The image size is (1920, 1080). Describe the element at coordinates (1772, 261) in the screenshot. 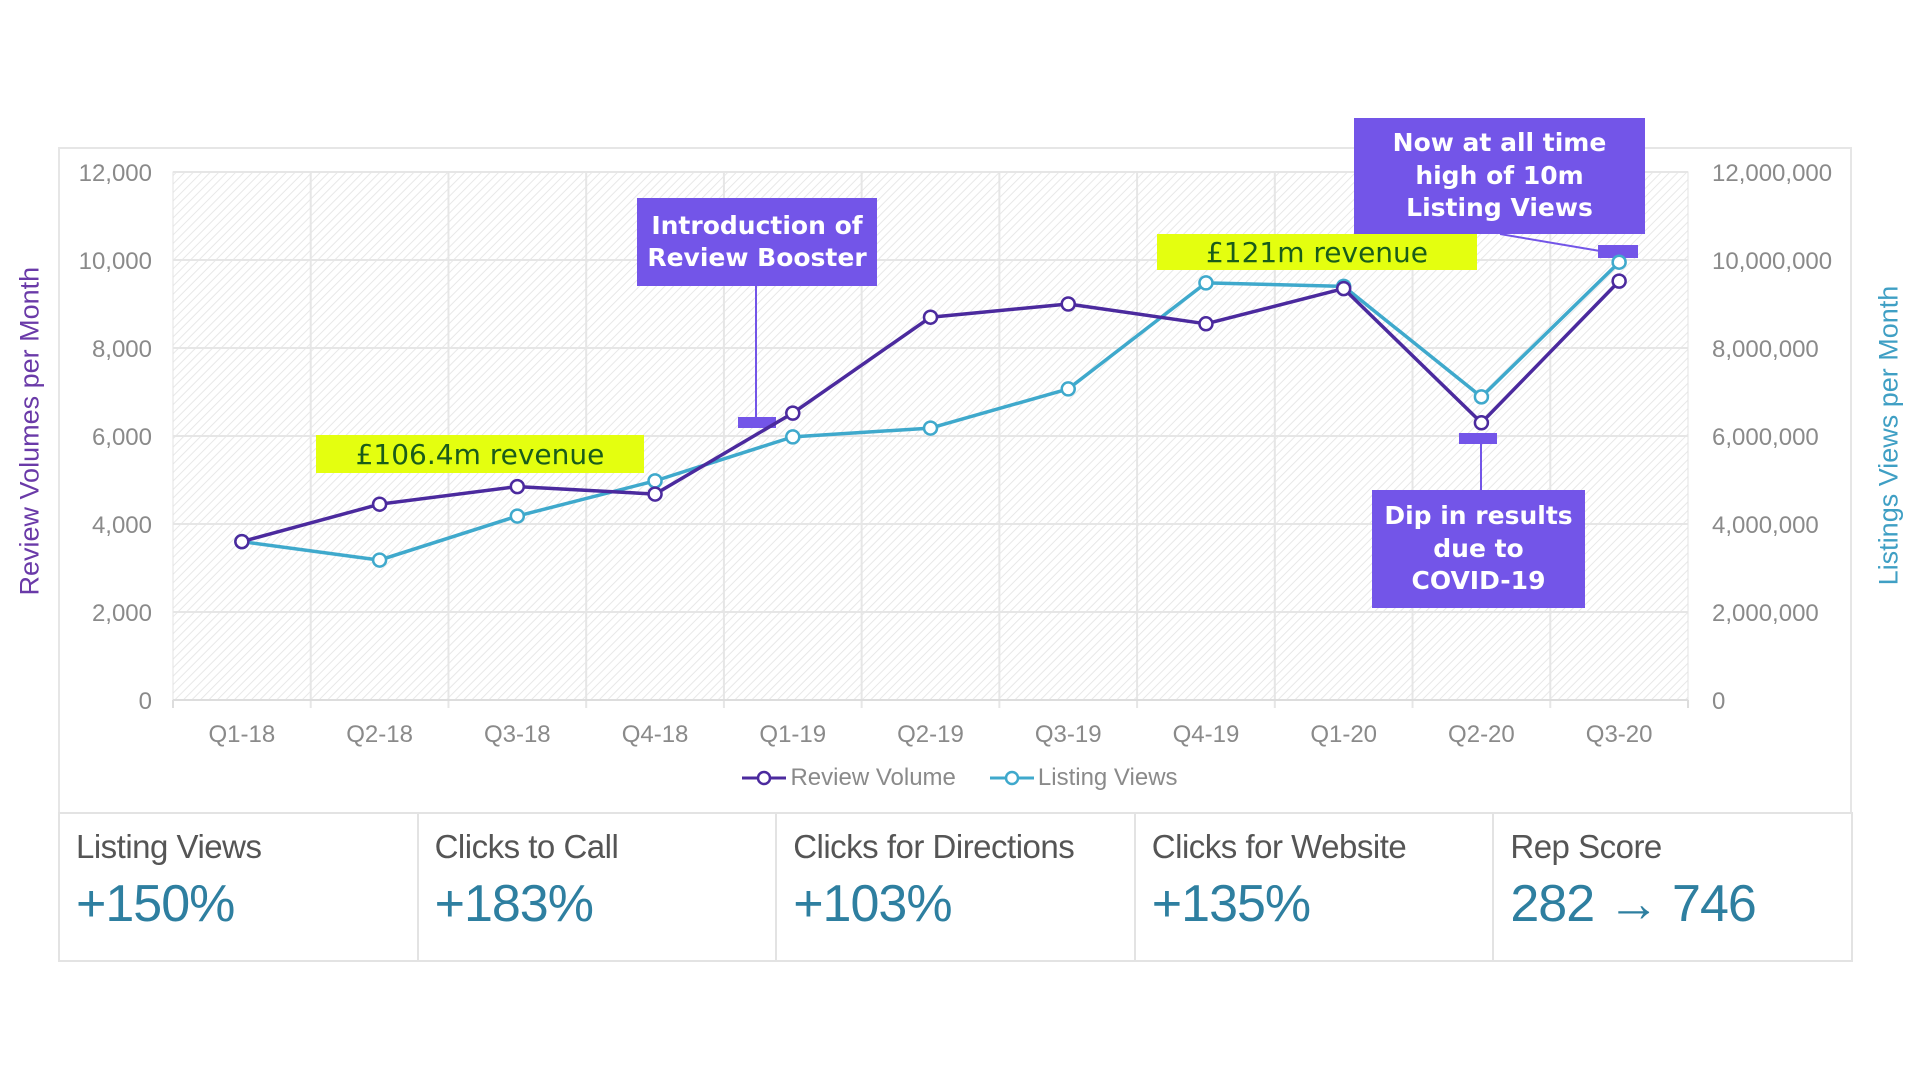

I see `y2-tick-label: 10,000,000` at that location.